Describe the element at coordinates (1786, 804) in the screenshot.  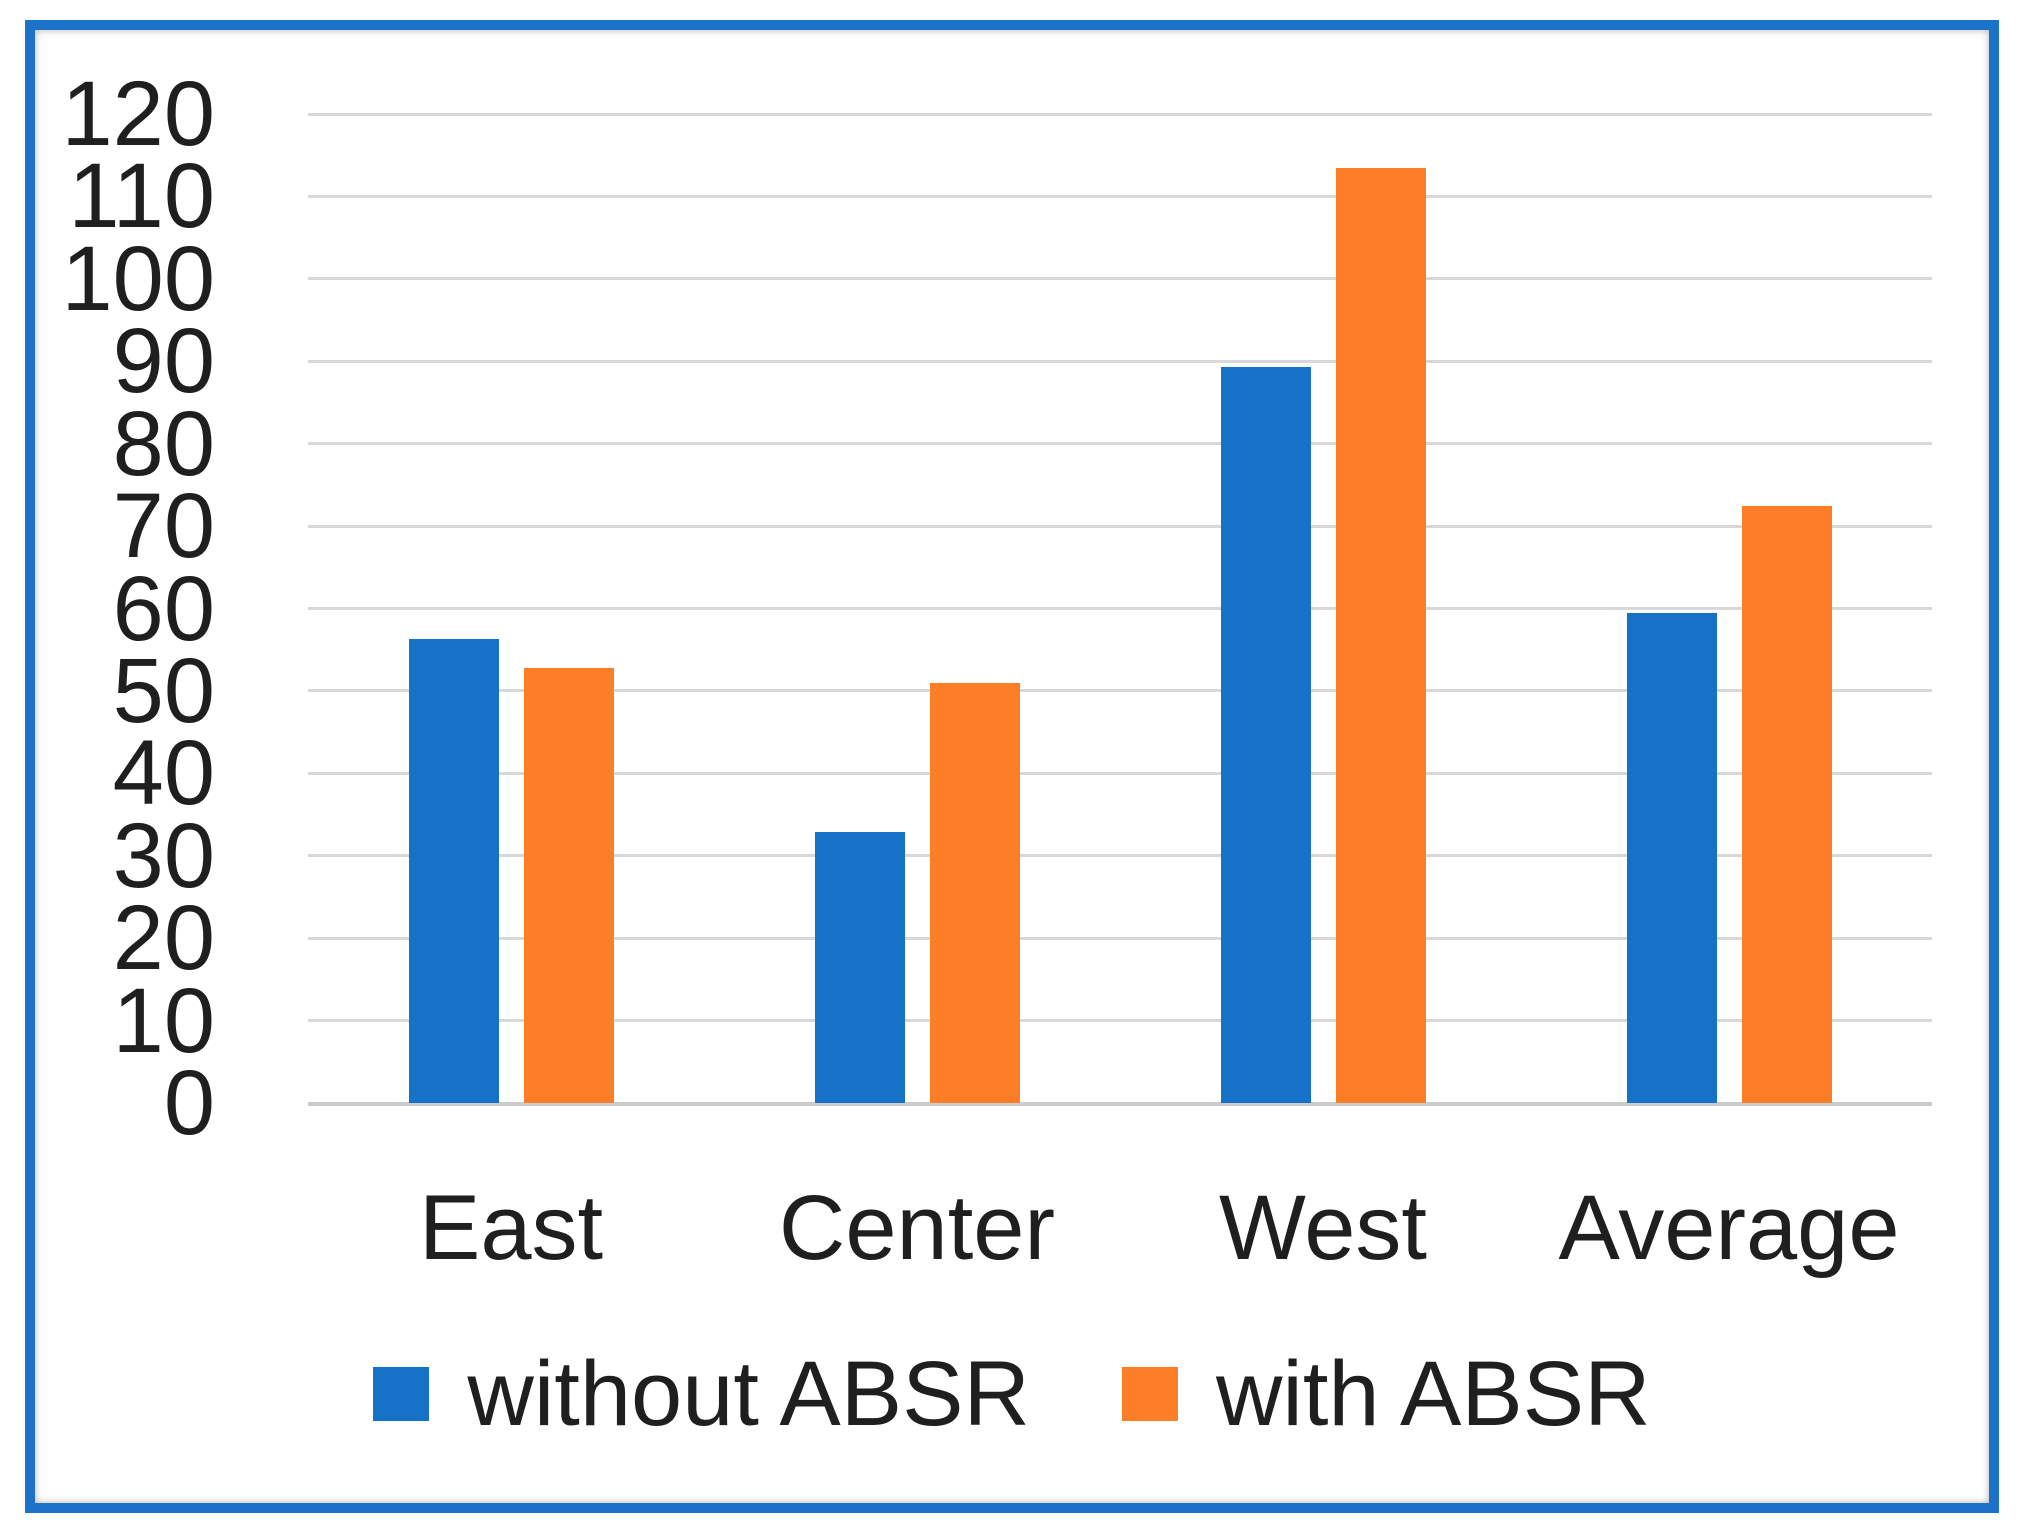
I see `bar-average-with-absr` at that location.